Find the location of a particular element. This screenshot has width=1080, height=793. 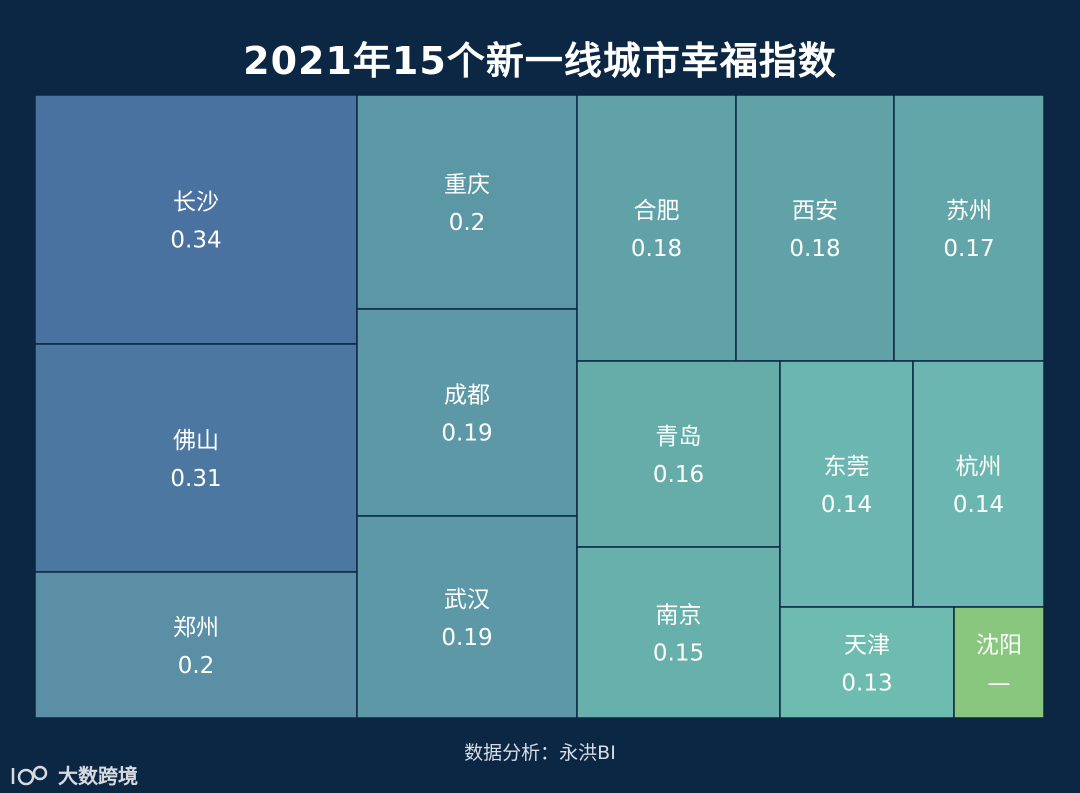

treemap-cell: 南京 0.15 is located at coordinates (678, 632).